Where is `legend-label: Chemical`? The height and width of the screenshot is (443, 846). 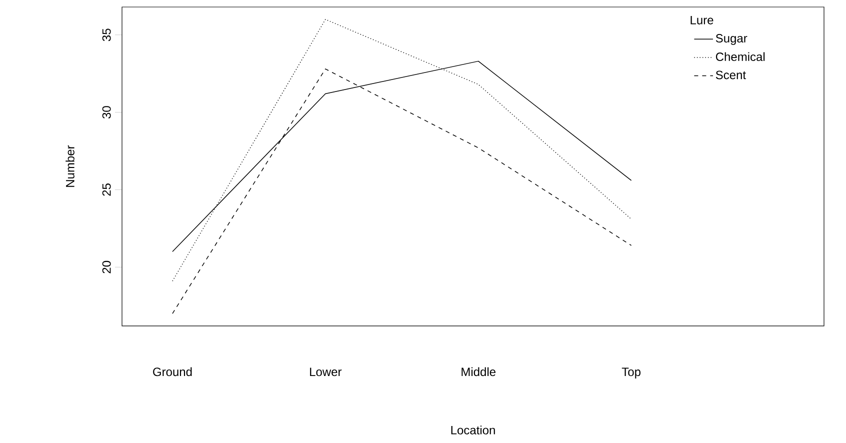
legend-label: Chemical is located at coordinates (740, 57).